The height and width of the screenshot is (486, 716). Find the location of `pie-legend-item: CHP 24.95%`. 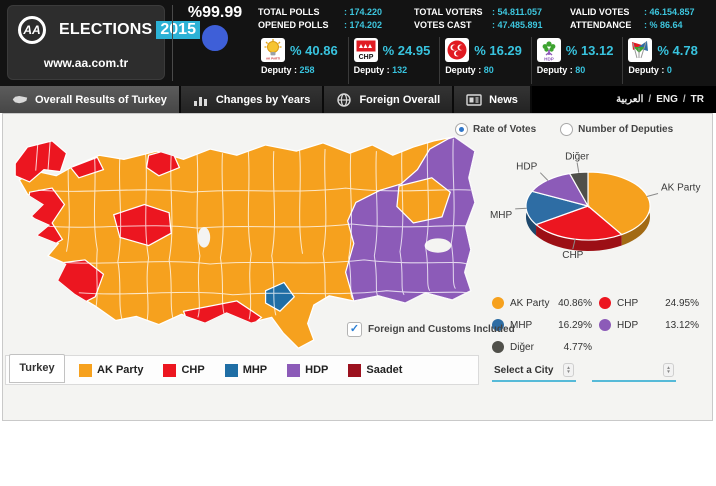

pie-legend-item: CHP 24.95% is located at coordinates (651, 303).